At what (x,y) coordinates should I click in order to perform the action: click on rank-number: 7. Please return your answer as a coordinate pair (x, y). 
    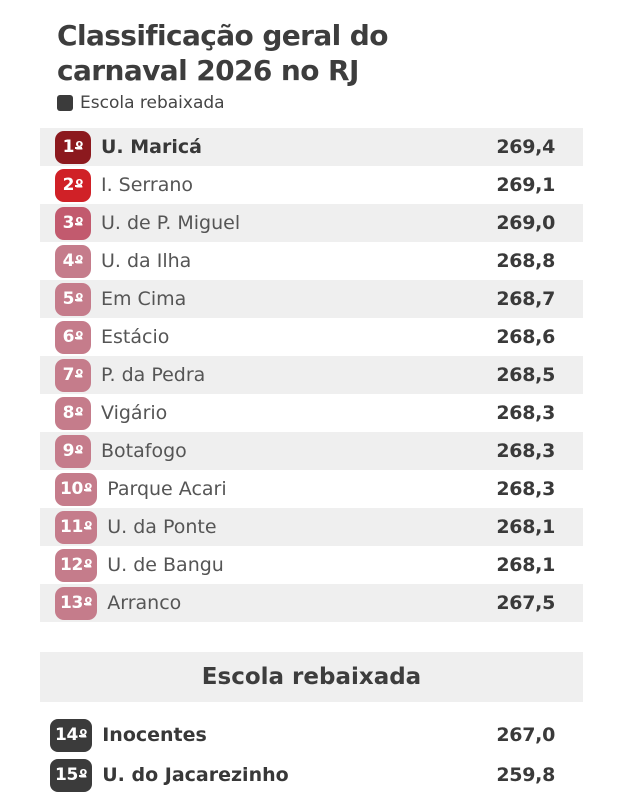
    Looking at the image, I should click on (68, 375).